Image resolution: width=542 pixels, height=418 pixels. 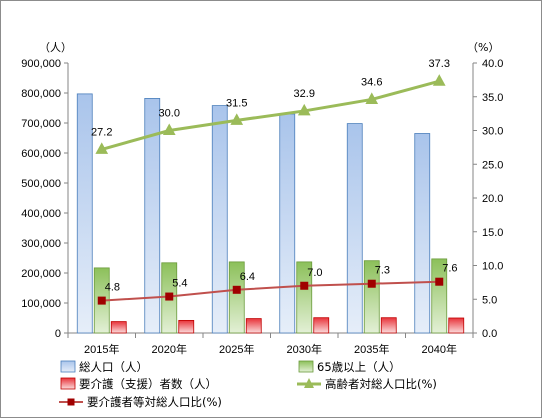 What do you see at coordinates (492, 233) in the screenshot?
I see `right-tick-label: 15.0` at bounding box center [492, 233].